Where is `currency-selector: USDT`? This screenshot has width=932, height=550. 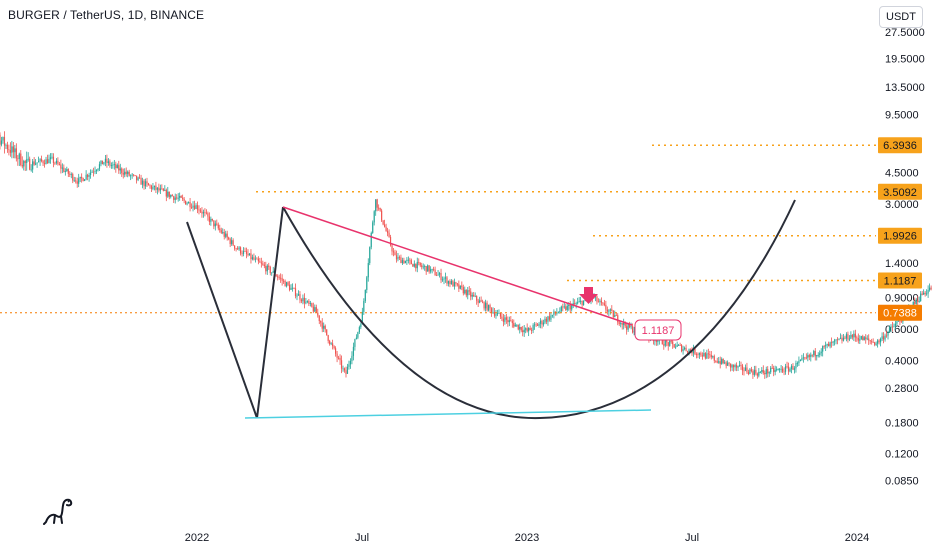
currency-selector: USDT is located at coordinates (901, 17).